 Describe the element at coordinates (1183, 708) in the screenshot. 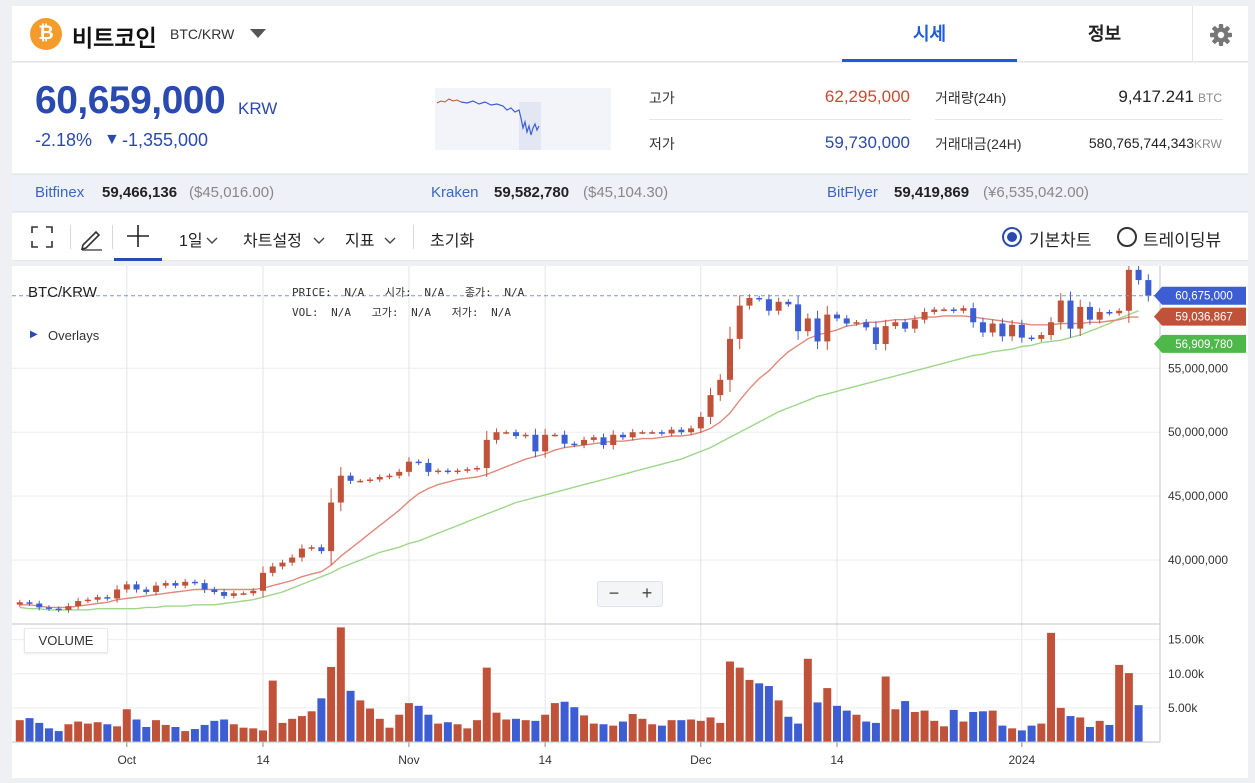

I see `volume-tick-label: 5.00k` at that location.